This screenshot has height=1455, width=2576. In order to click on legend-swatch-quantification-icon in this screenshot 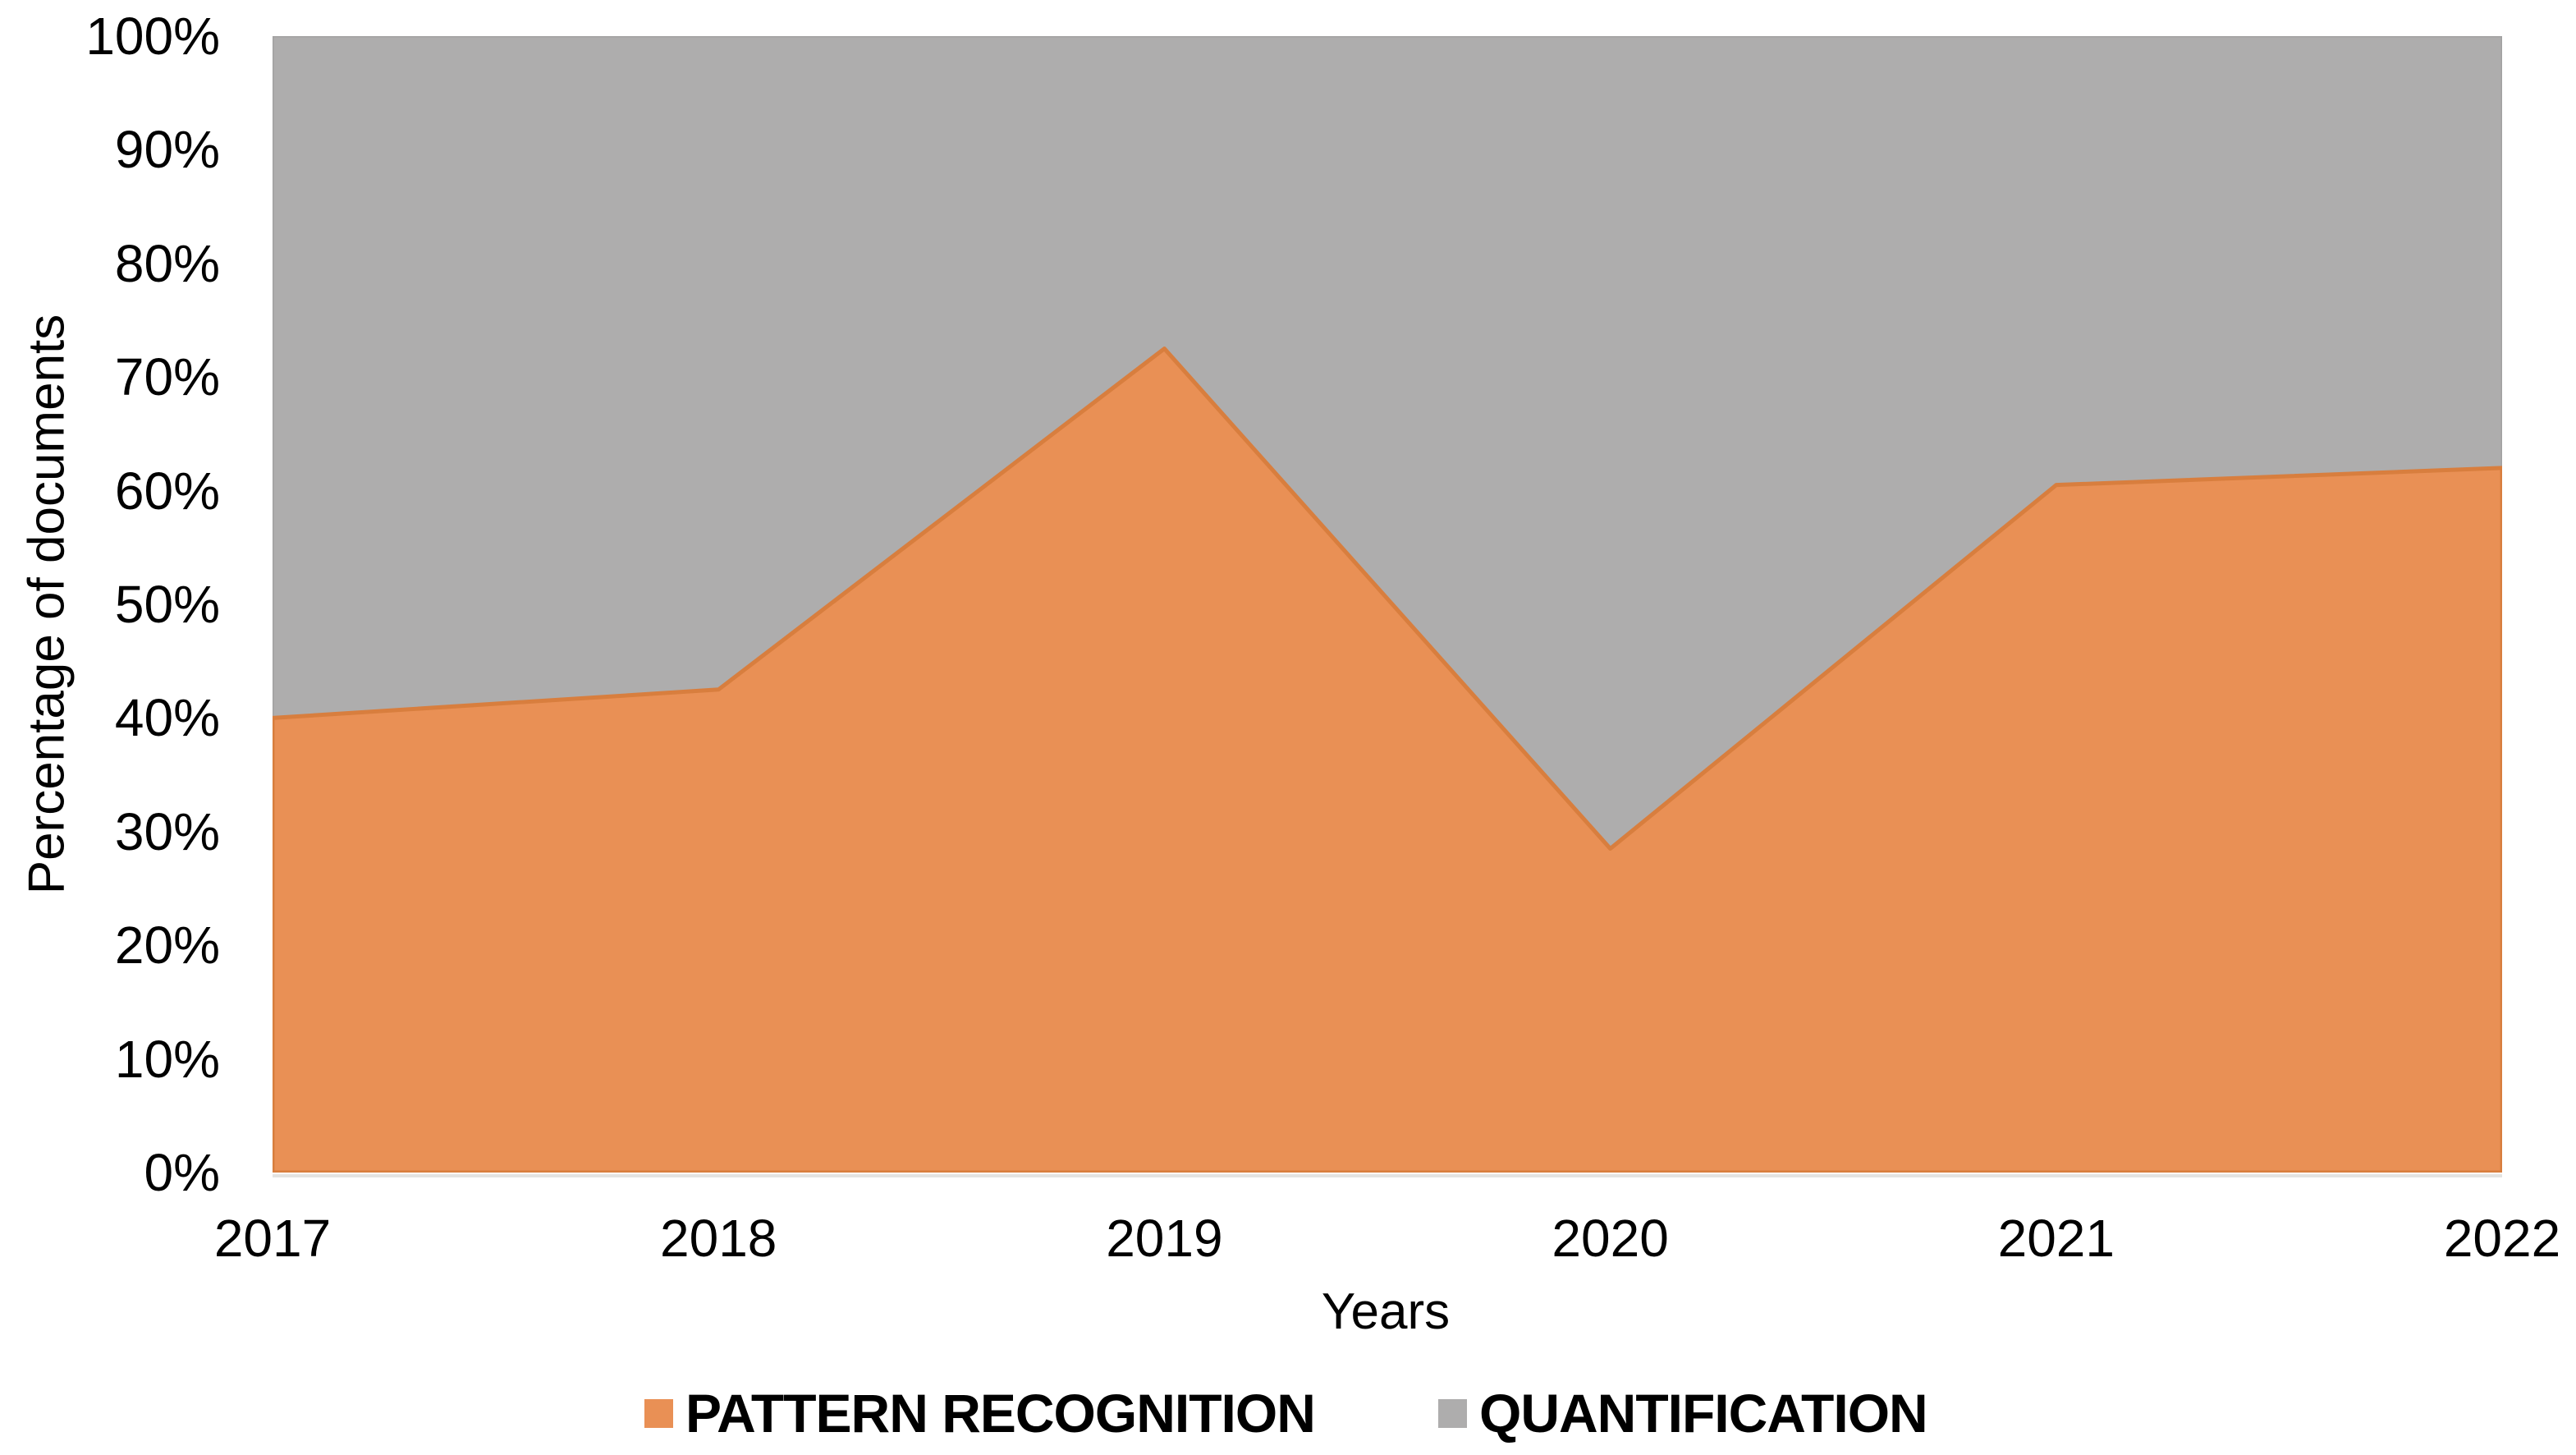, I will do `click(1452, 1413)`.